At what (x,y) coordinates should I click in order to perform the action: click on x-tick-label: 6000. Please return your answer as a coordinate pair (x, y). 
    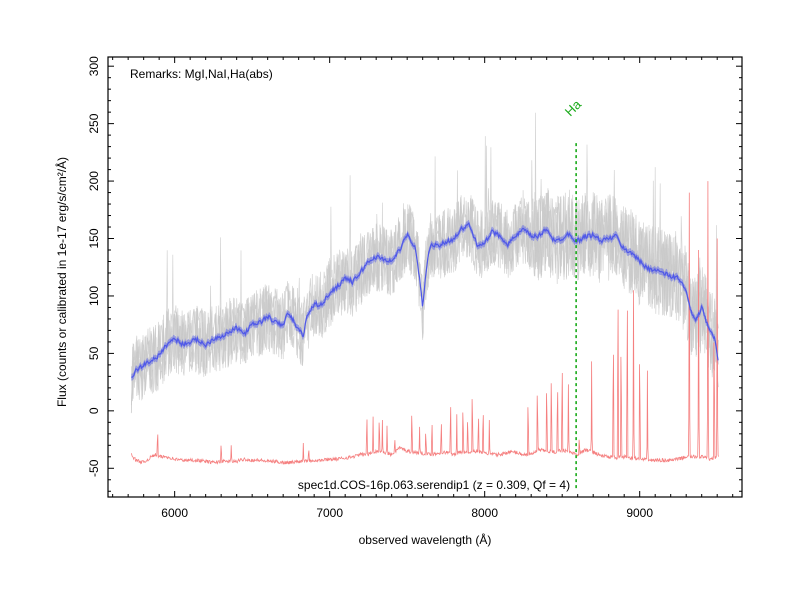
    Looking at the image, I should click on (174, 513).